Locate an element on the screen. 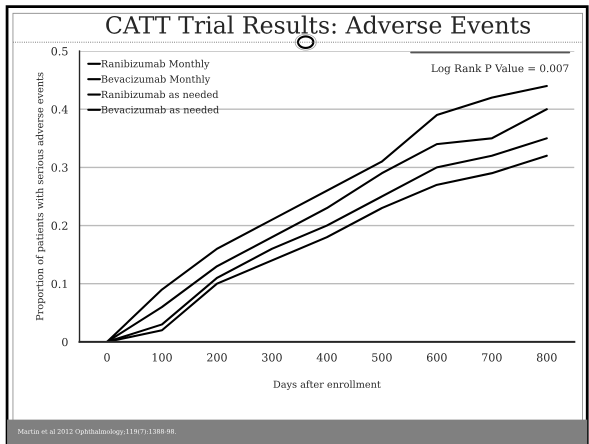 This screenshot has height=444, width=589. x-tick-label: 0 is located at coordinates (107, 357).